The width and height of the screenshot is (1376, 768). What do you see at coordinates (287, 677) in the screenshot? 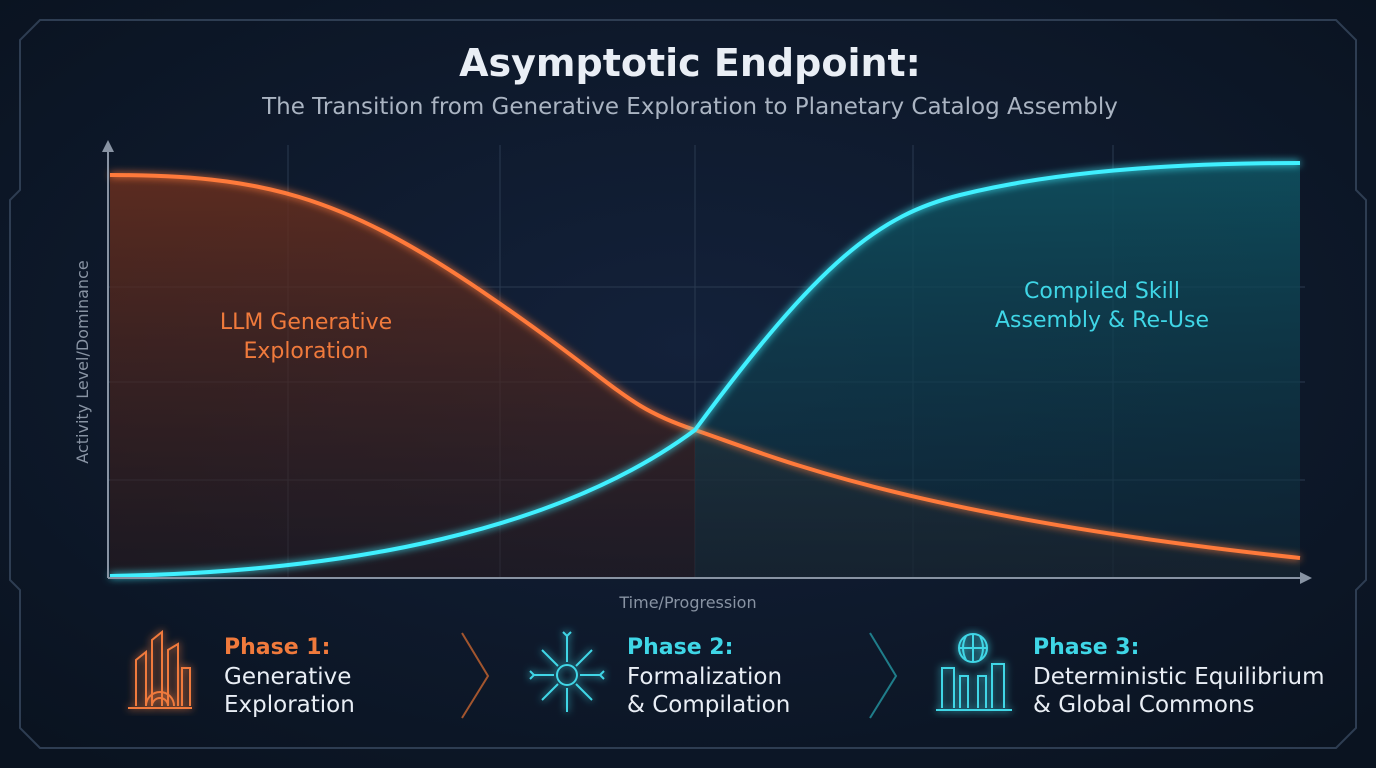
I see `phase-text: Generative` at bounding box center [287, 677].